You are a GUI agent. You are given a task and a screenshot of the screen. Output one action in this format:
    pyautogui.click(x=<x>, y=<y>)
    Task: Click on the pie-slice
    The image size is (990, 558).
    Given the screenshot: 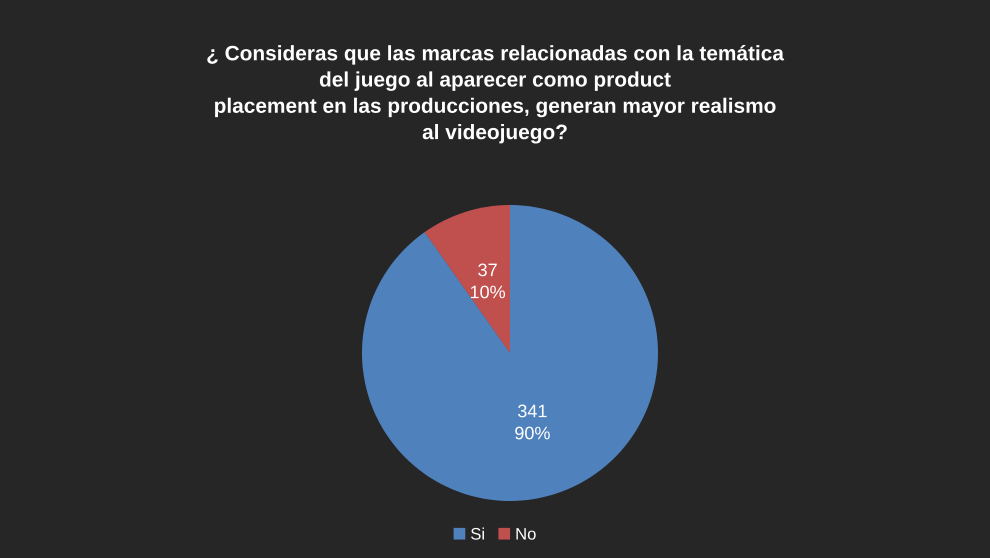 What is the action you would take?
    pyautogui.click(x=467, y=279)
    